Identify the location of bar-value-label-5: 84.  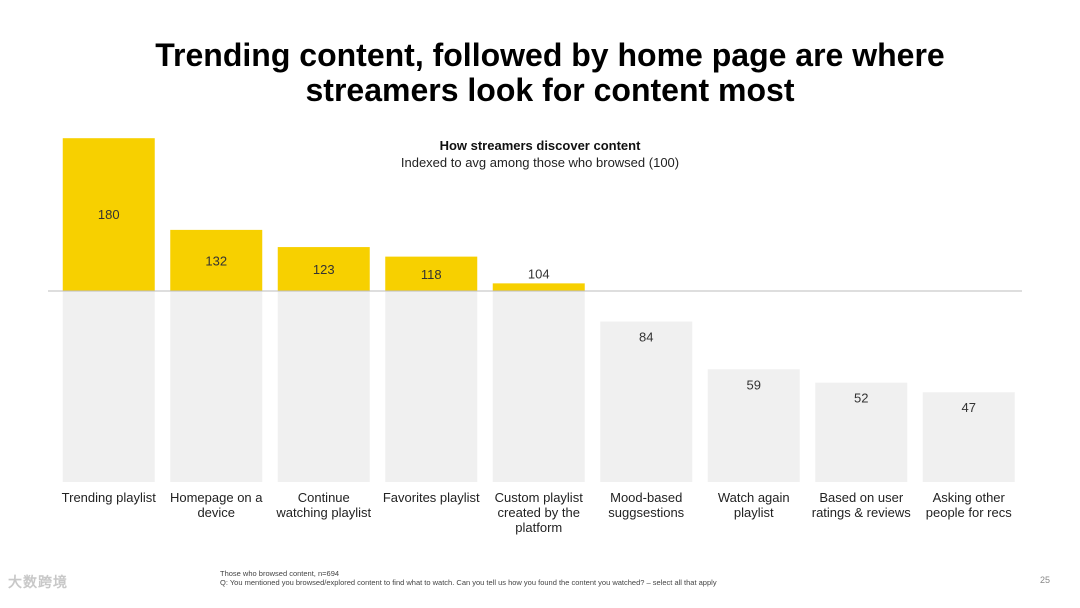
(646, 337).